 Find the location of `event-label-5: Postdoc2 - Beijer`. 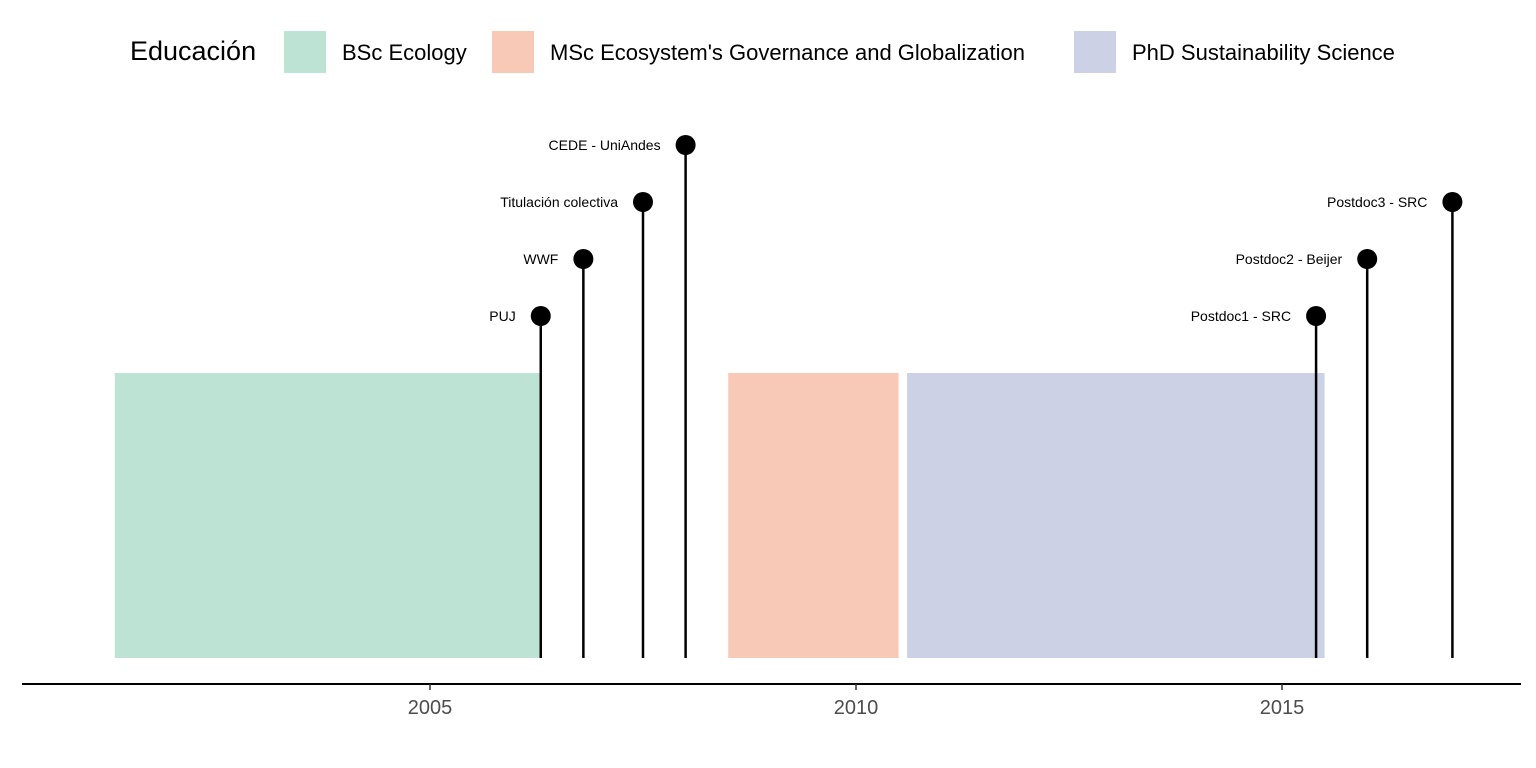

event-label-5: Postdoc2 - Beijer is located at coordinates (1289, 259).